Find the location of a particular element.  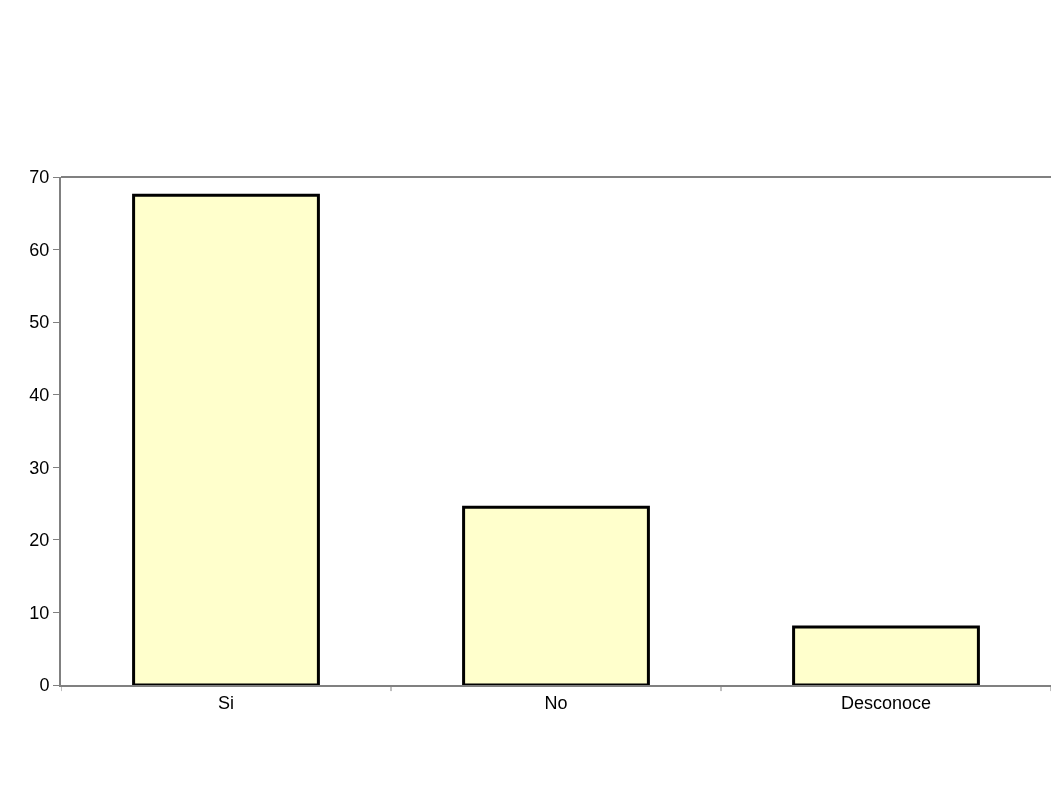

y-tick-label: 20 is located at coordinates (39, 540).